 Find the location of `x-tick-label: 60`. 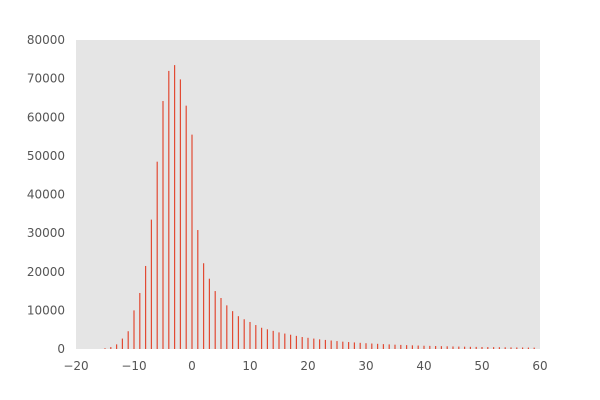

x-tick-label: 60 is located at coordinates (539, 366).